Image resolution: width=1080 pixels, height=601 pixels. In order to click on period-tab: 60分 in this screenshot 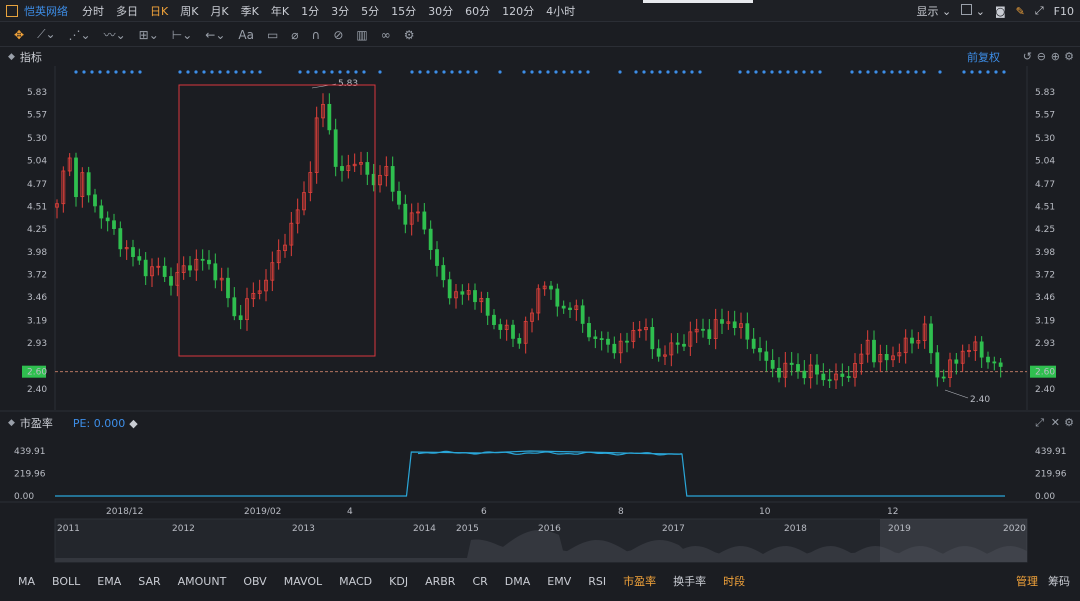, I will do `click(478, 11)`.